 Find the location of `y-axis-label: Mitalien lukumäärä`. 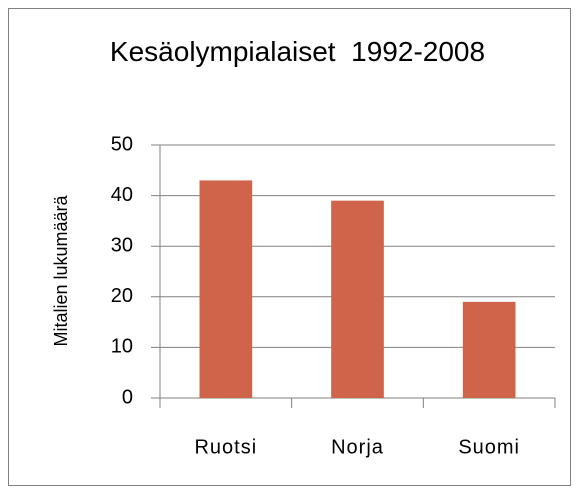

y-axis-label: Mitalien lukumäärä is located at coordinates (61, 270).